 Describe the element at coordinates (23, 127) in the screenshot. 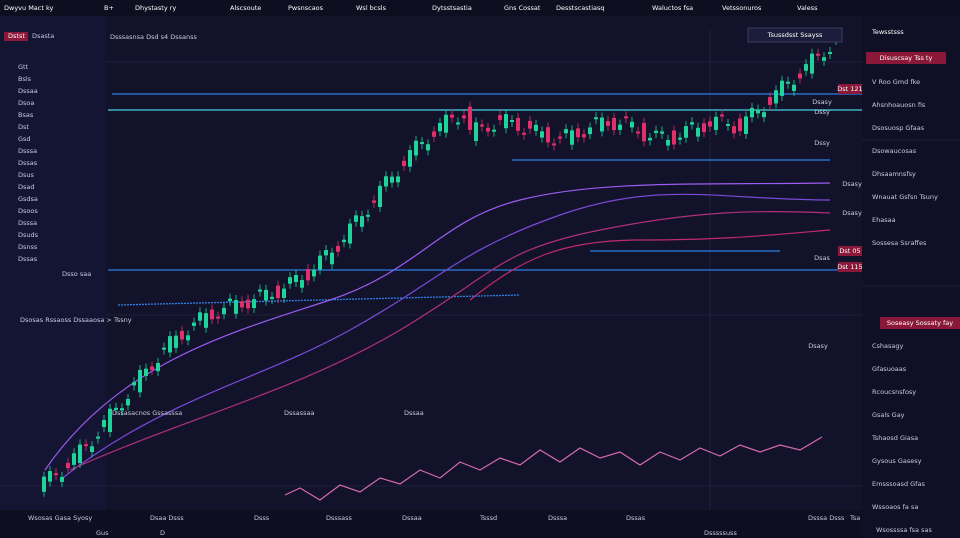

I see `list-item: Dst` at that location.